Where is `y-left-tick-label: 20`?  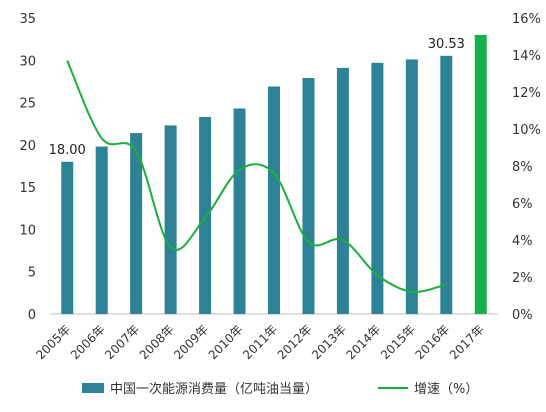
y-left-tick-label: 20 is located at coordinates (27, 146).